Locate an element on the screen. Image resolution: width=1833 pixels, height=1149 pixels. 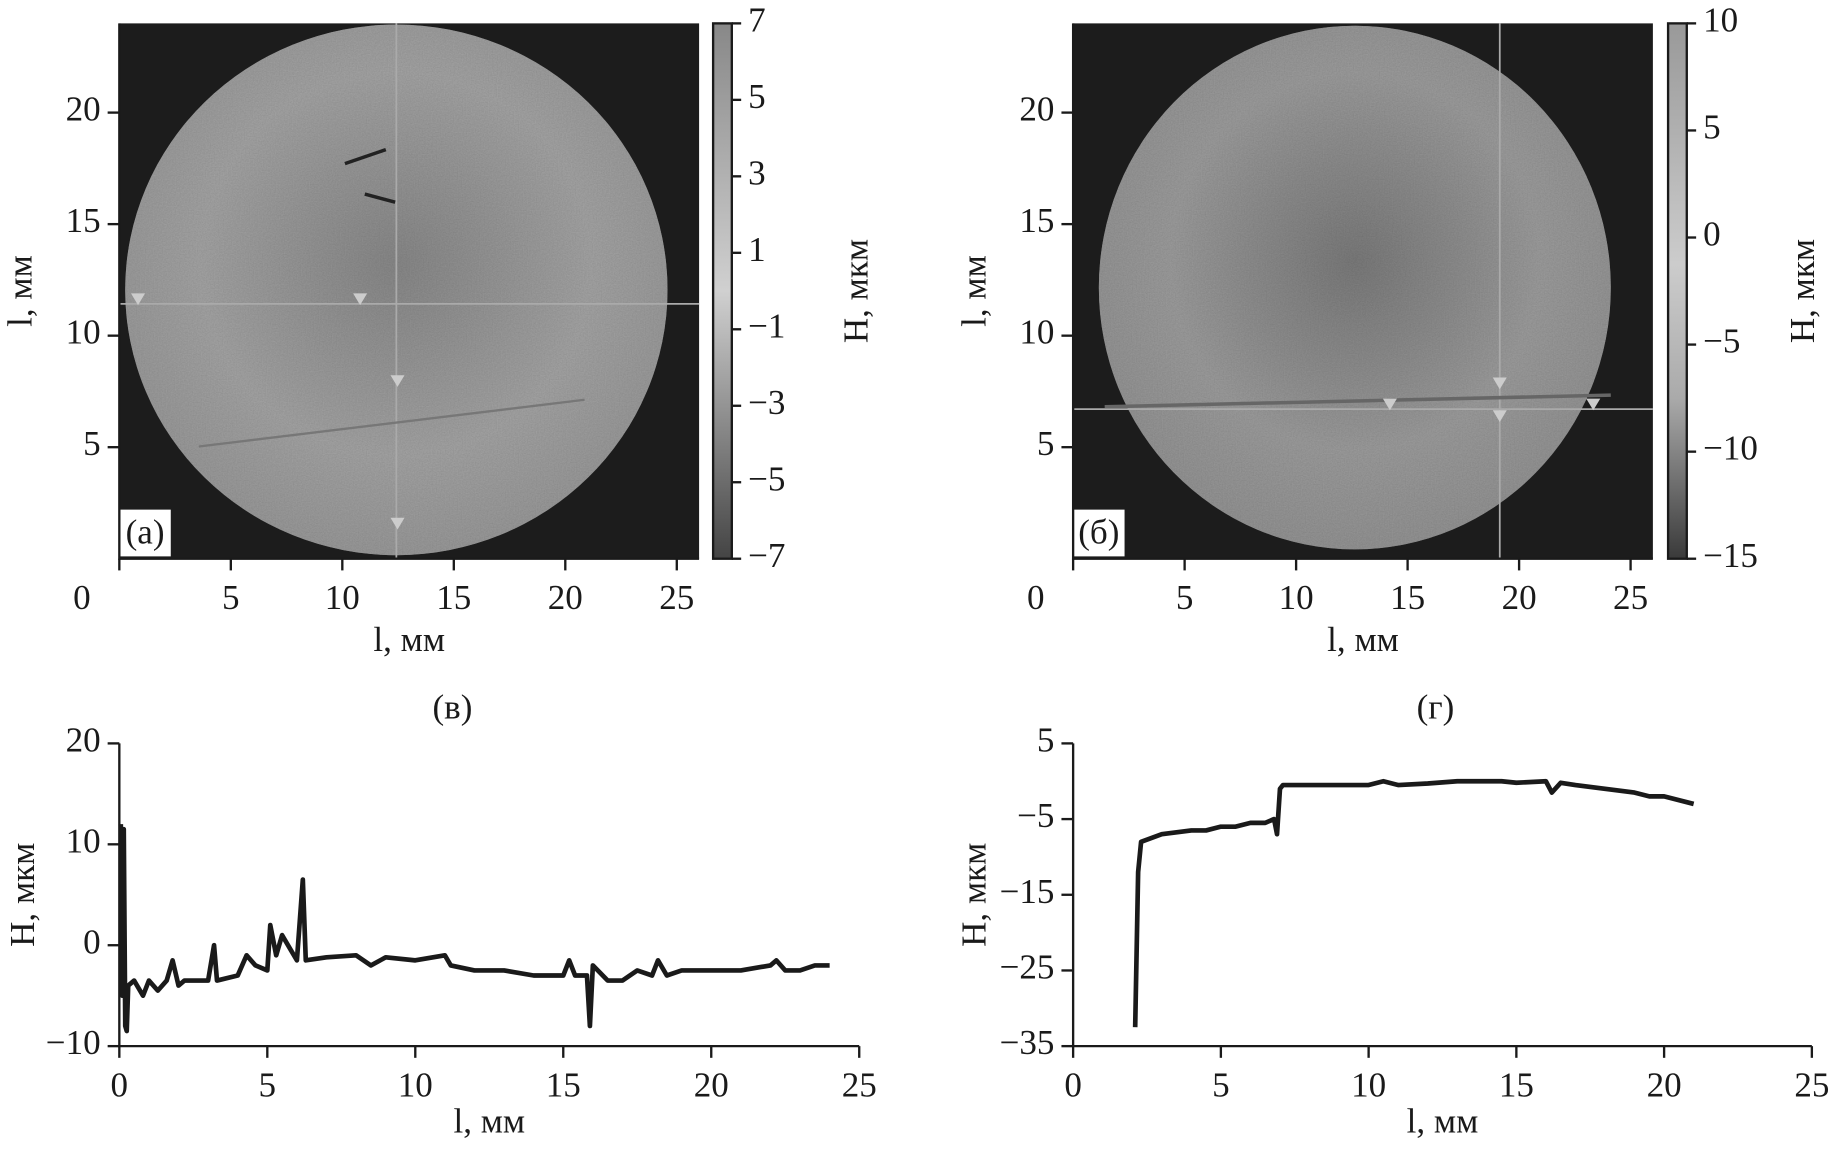
colorbar-tick-label: −10 is located at coordinates (1730, 448).